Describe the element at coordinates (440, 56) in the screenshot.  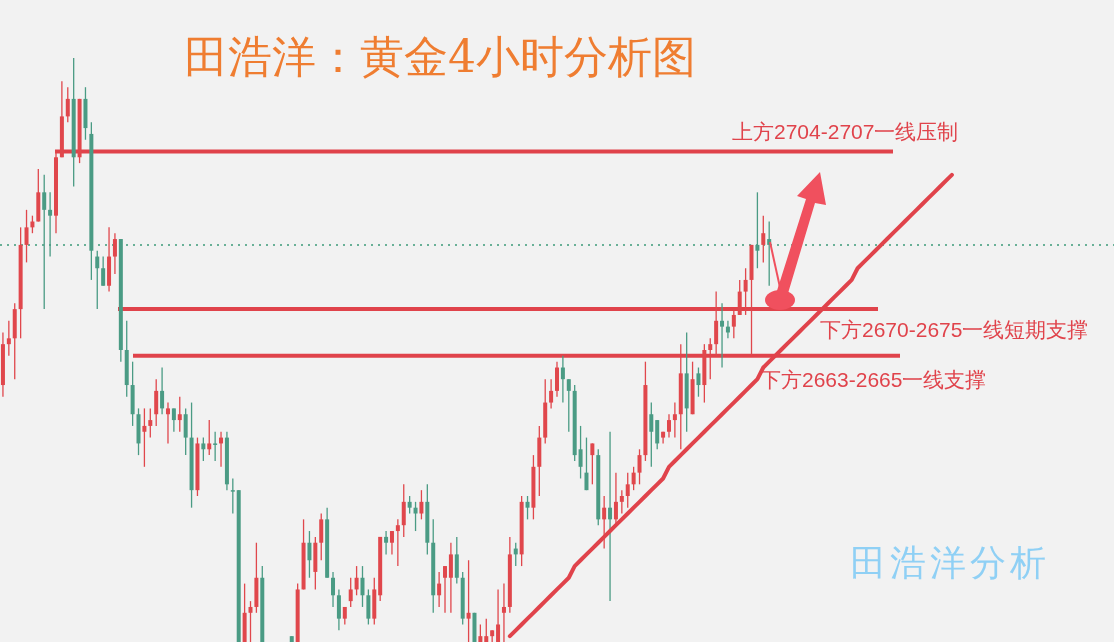
I see `chart-title: 田浩洋：黄金4小时分析图` at that location.